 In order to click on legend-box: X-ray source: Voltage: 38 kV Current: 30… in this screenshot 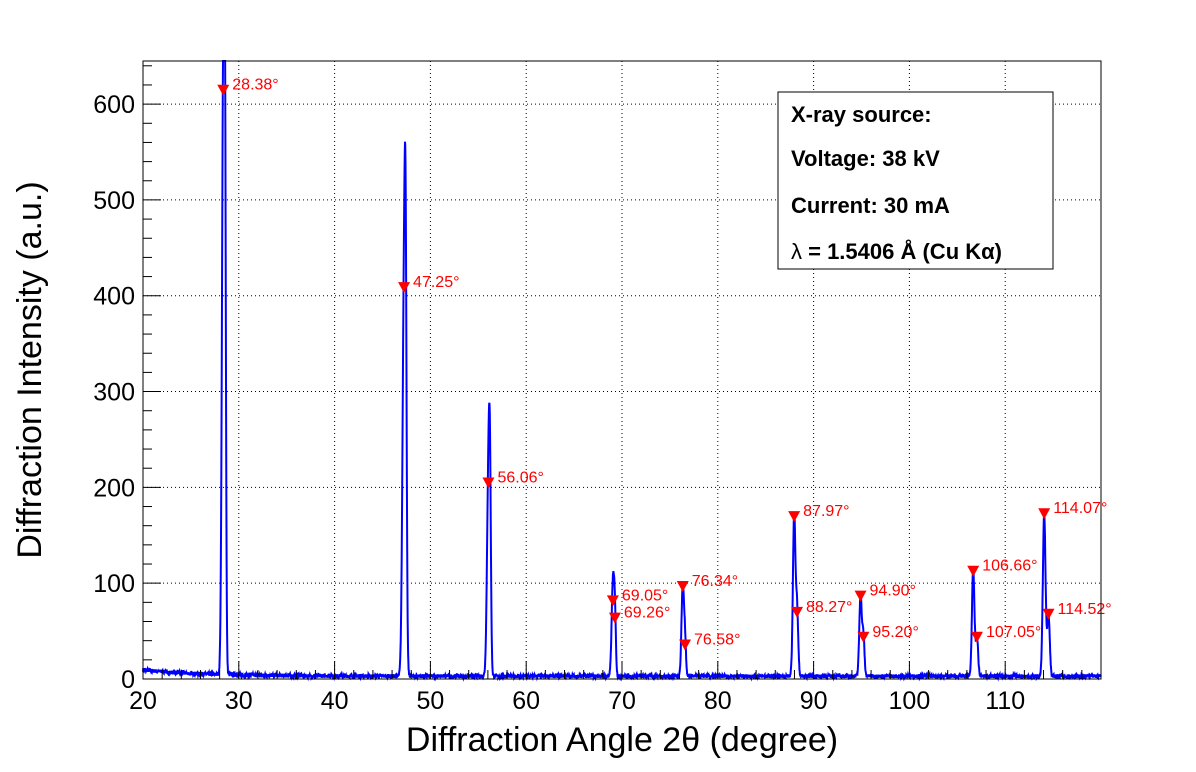, I will do `click(915, 180)`.